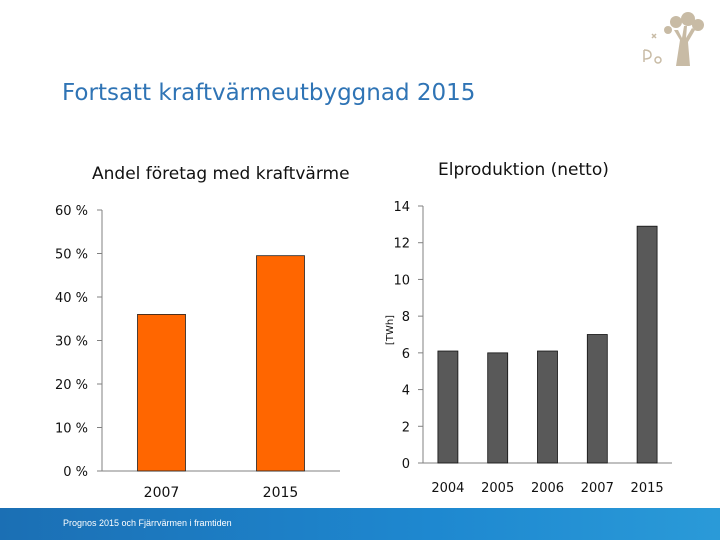 This screenshot has height=540, width=720. Describe the element at coordinates (497, 488) in the screenshot. I see `x-tick-label: 2005` at that location.